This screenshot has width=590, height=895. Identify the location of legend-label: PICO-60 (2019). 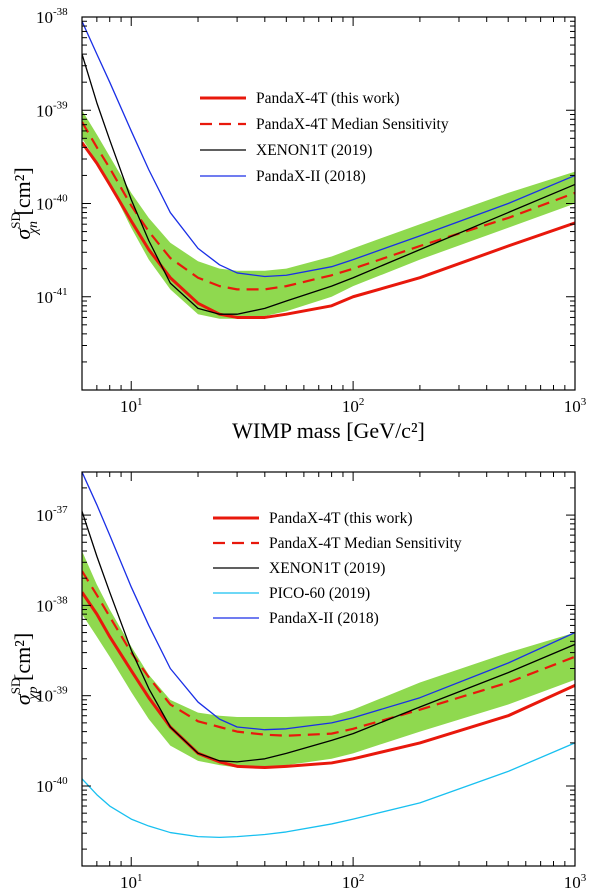
(319, 593).